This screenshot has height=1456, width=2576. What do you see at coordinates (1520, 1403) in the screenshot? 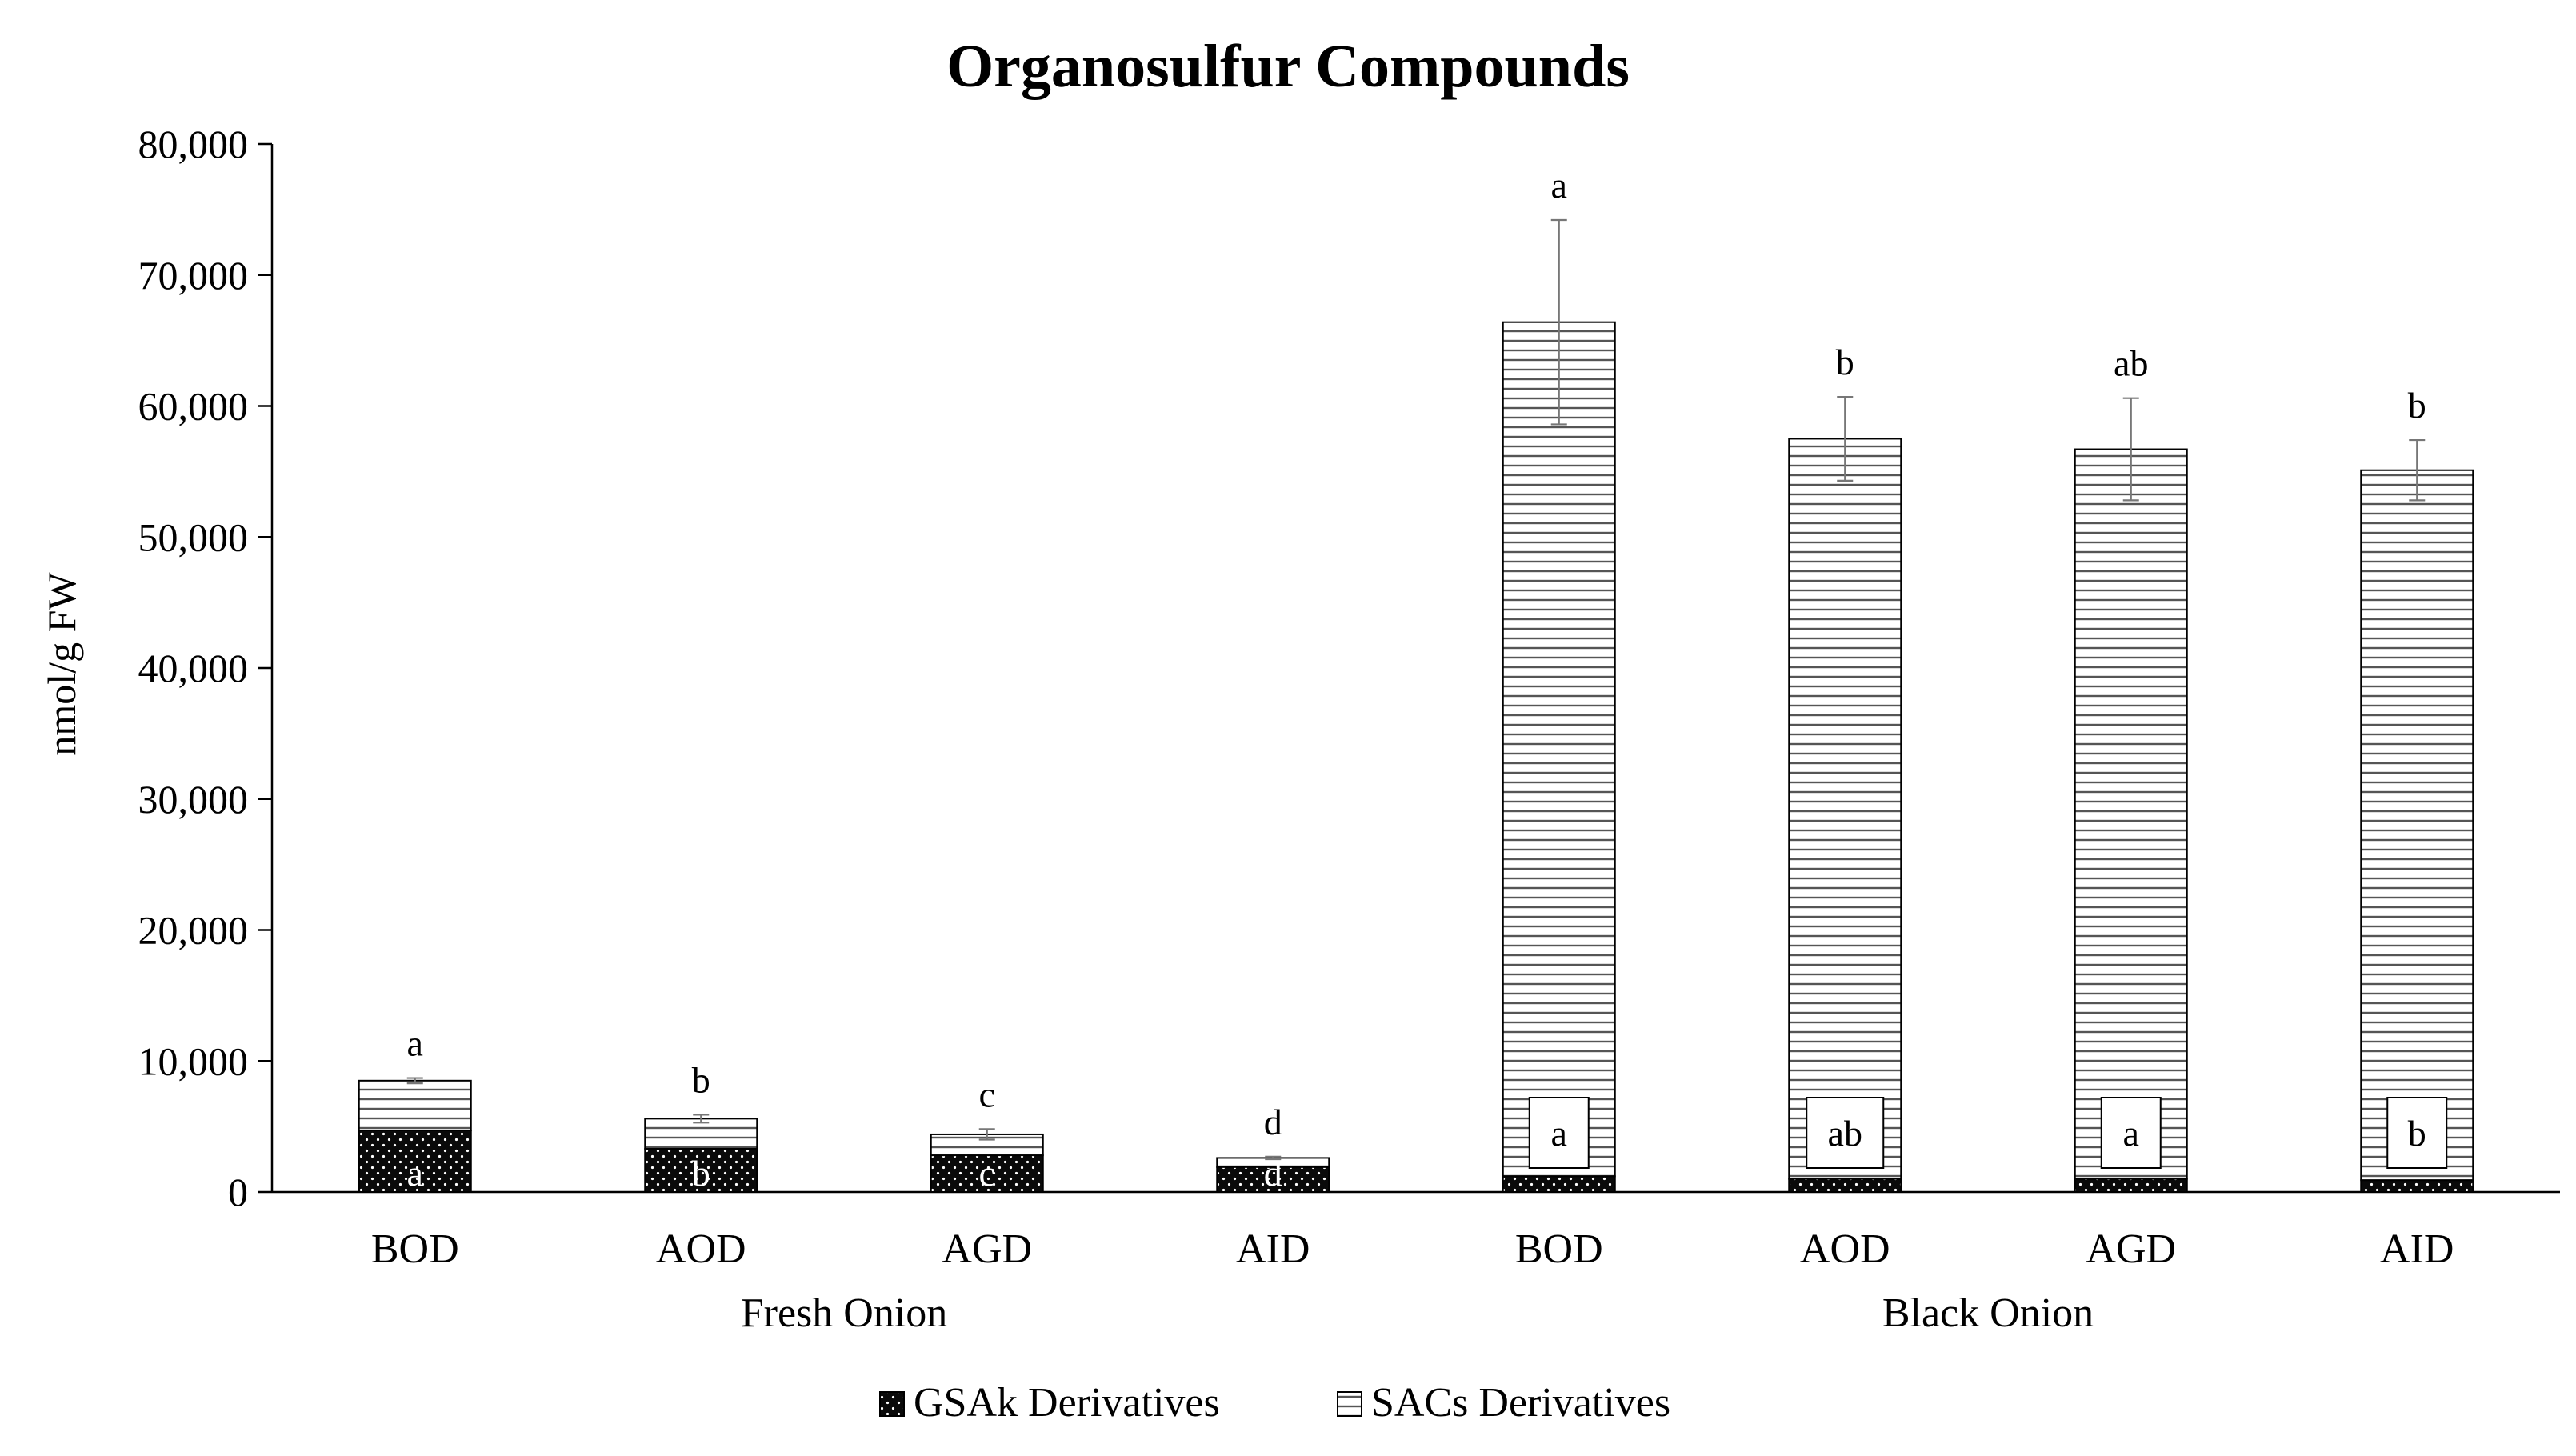
I see `legend-label-sacs: SACs Derivatives` at bounding box center [1520, 1403].